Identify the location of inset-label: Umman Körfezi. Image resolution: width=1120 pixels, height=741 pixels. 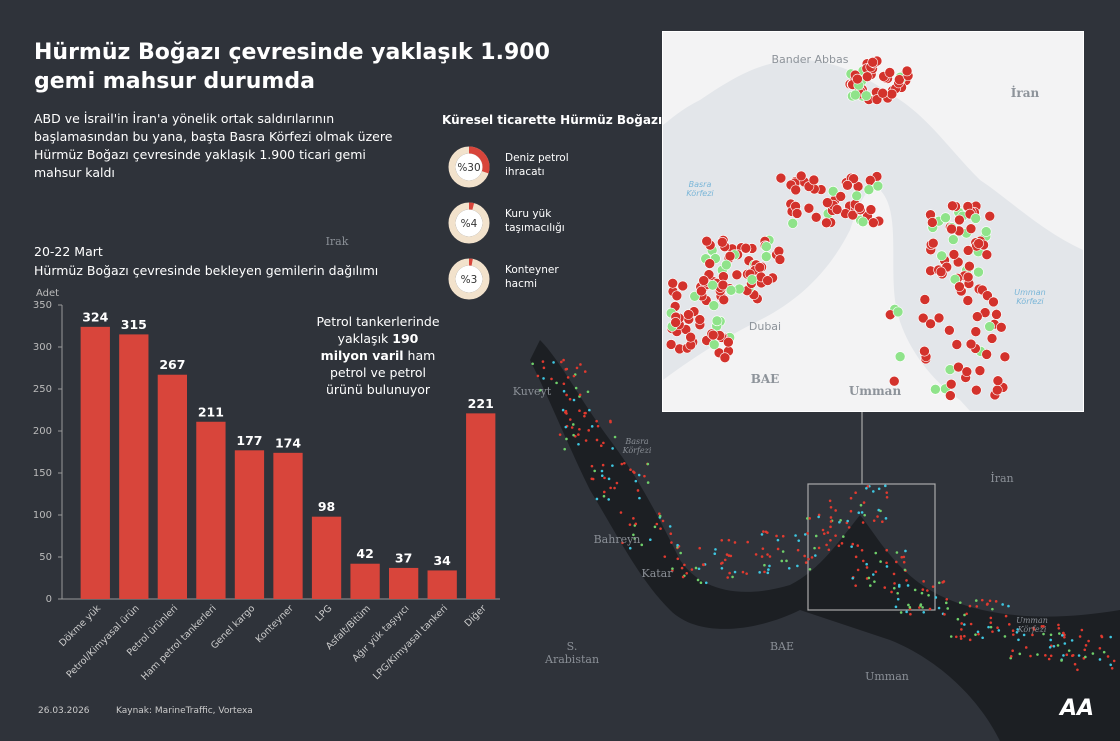
(1030, 297).